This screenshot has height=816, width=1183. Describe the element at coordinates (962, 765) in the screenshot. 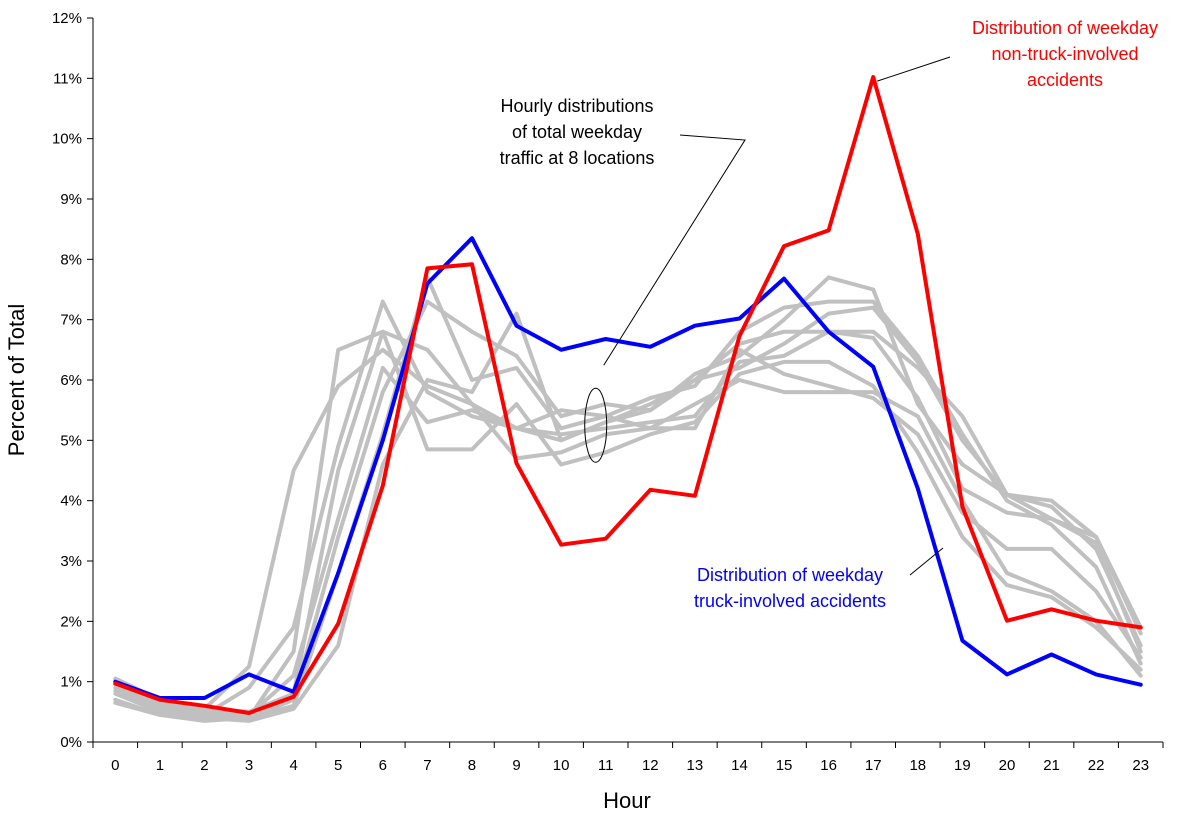

I see `x-tick-label: 19` at that location.